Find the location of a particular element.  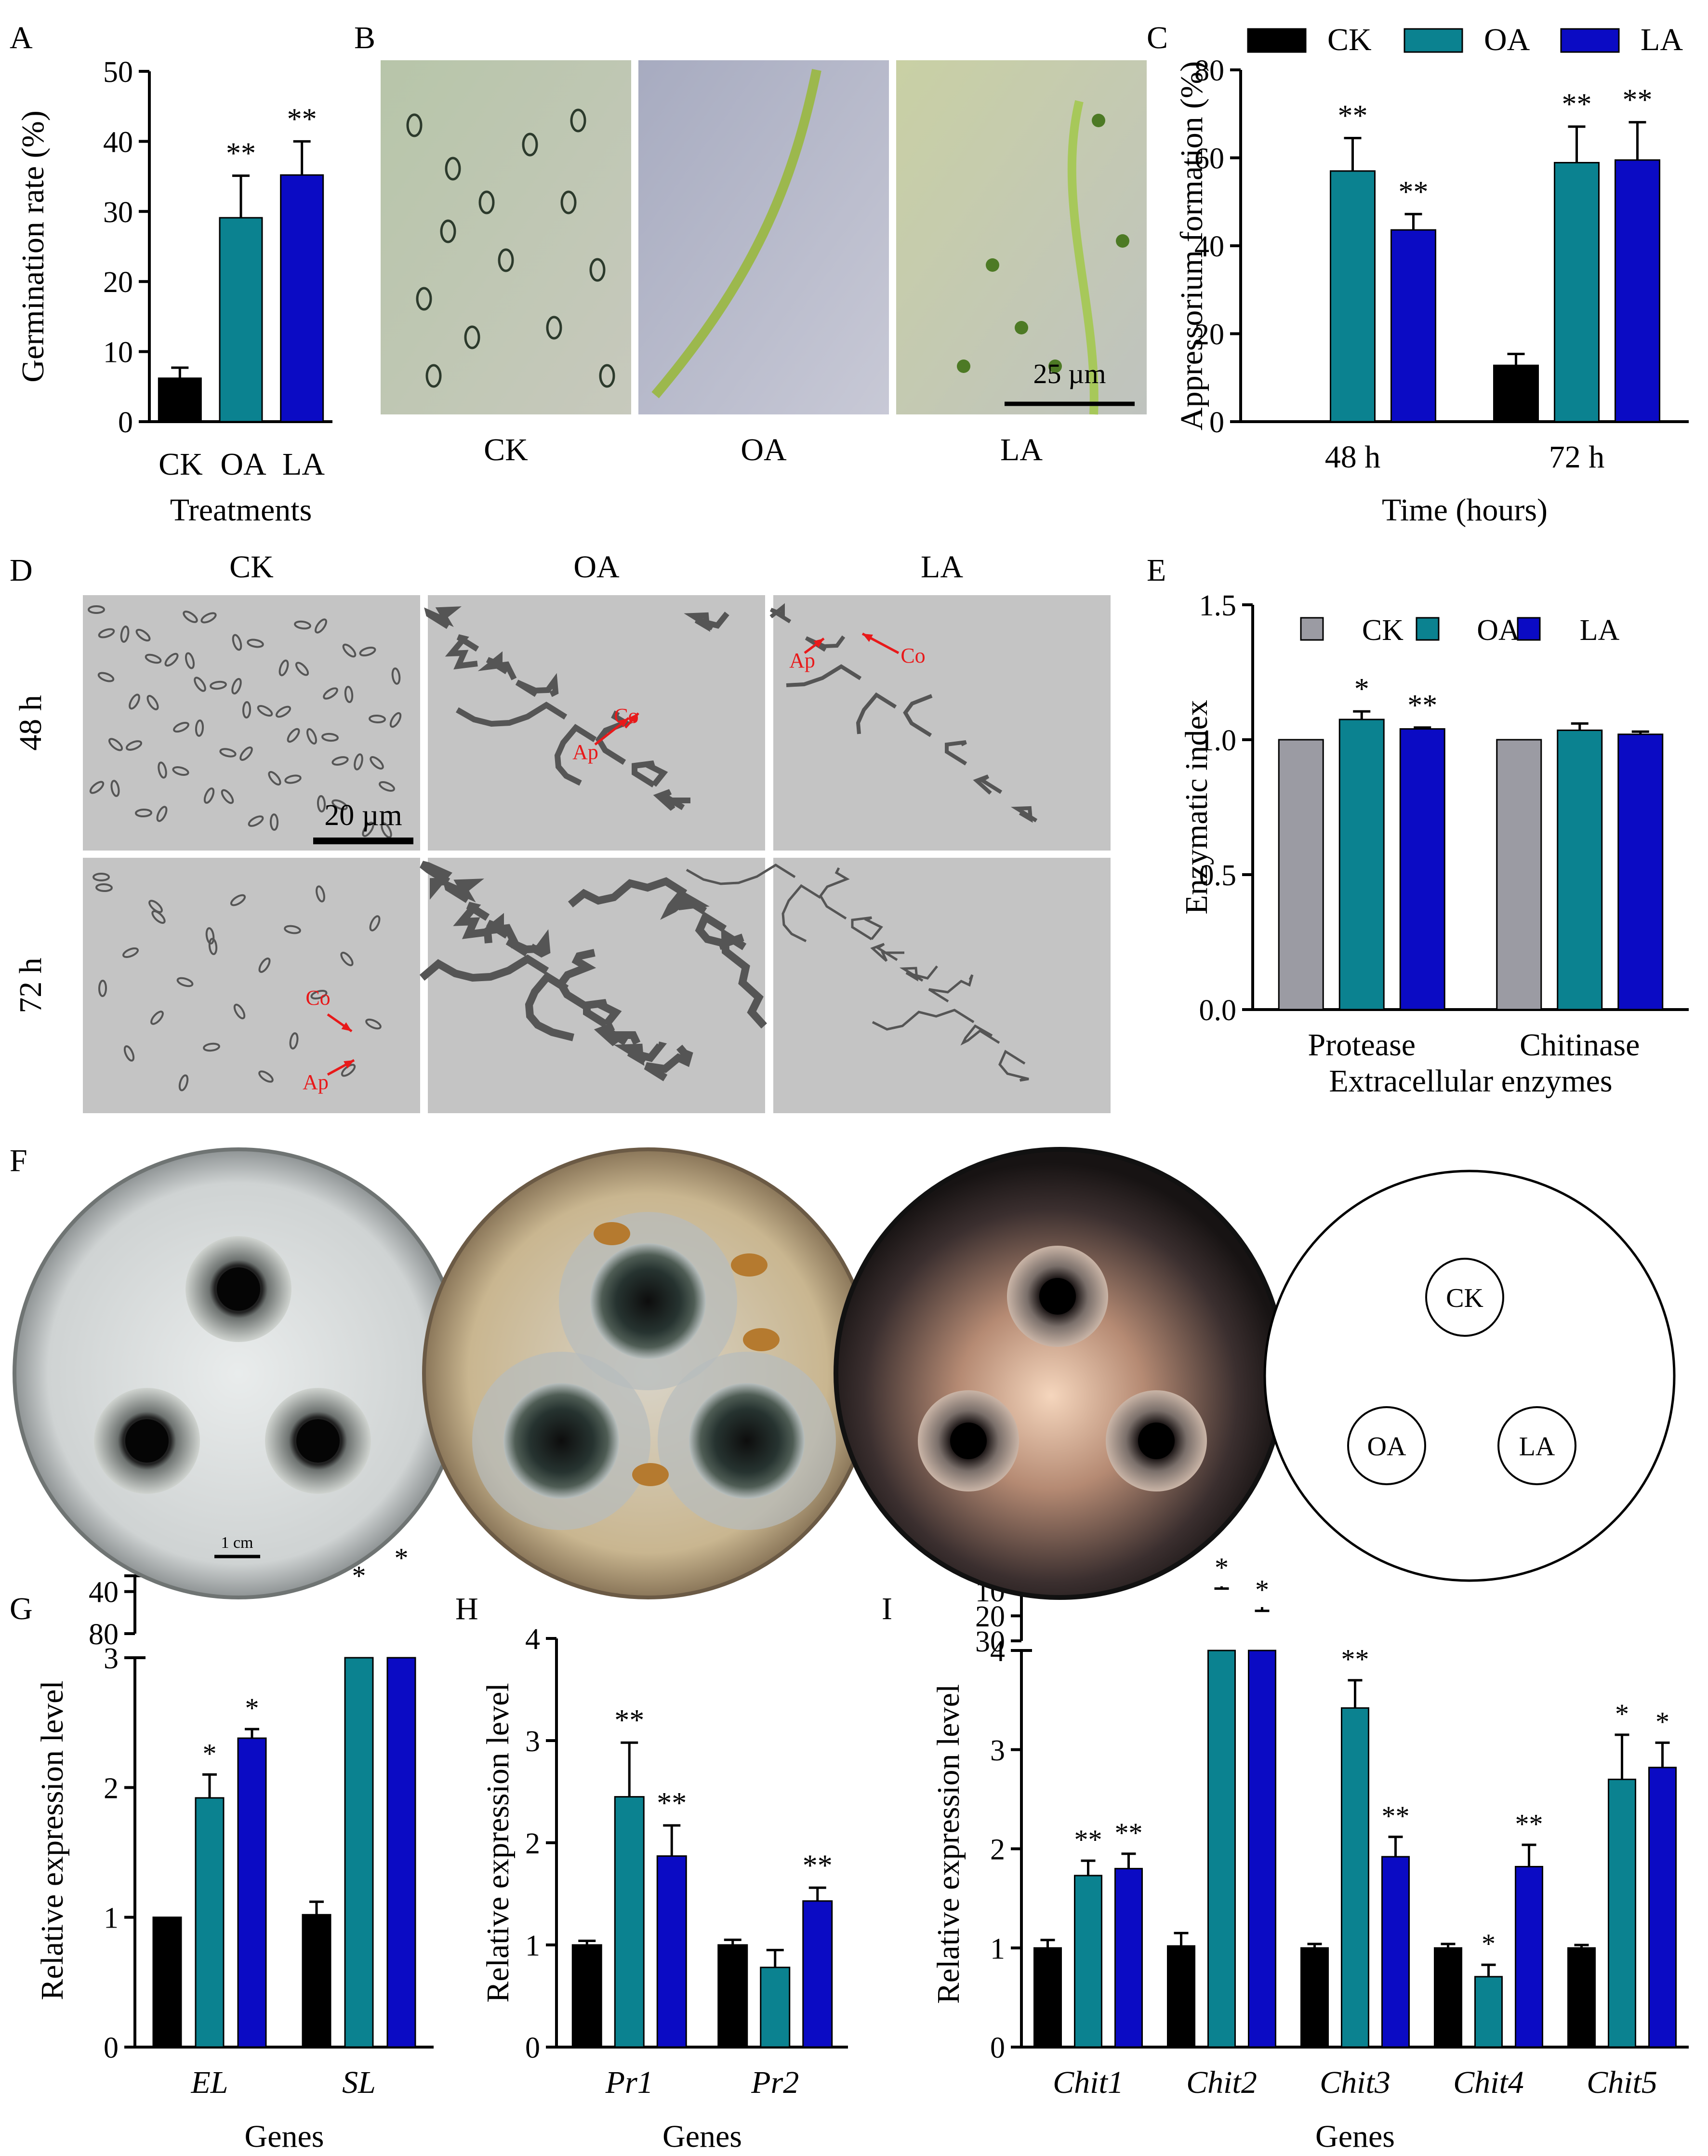

plate-lipase is located at coordinates (239, 1373).